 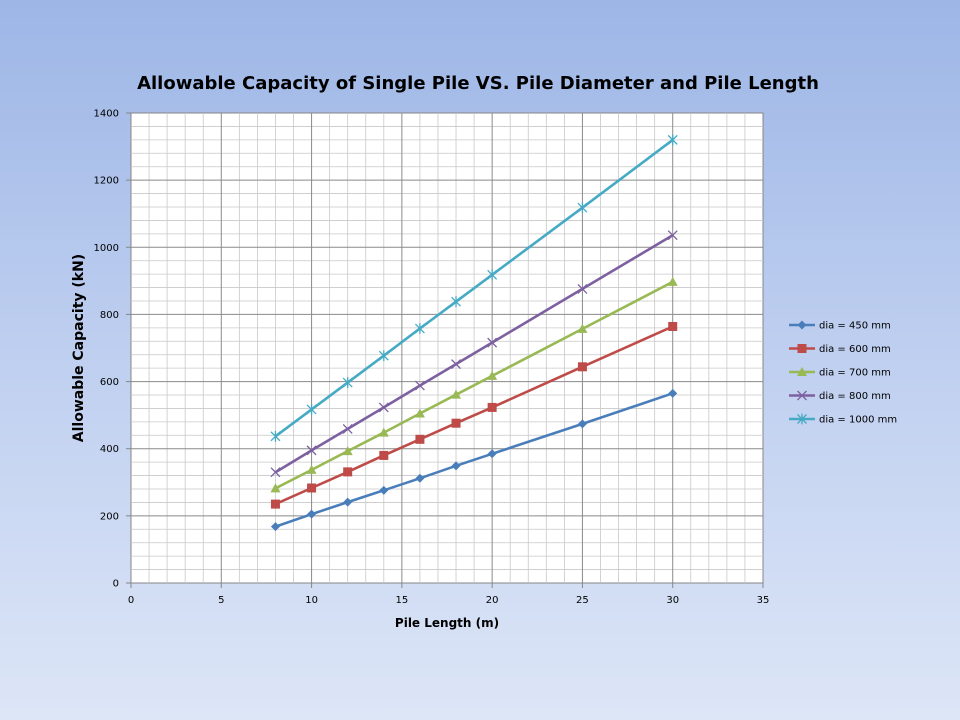 What do you see at coordinates (116, 584) in the screenshot?
I see `y-tick-label: 0` at bounding box center [116, 584].